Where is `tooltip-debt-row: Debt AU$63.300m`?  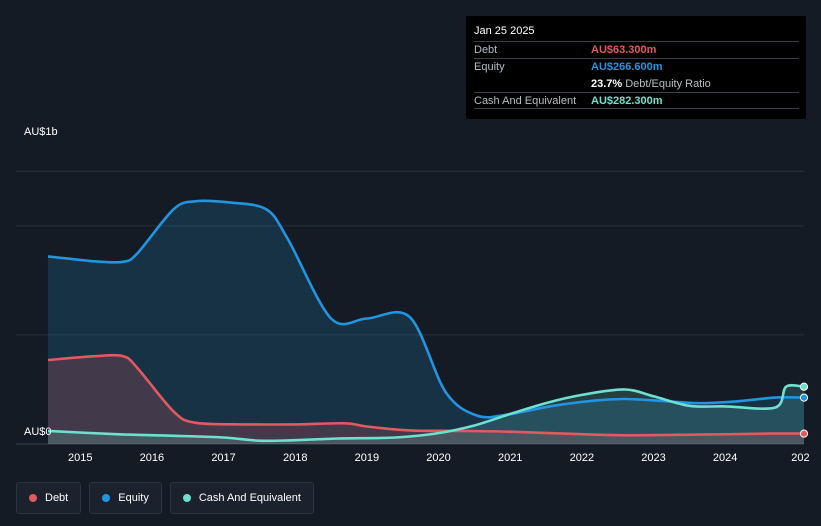 tooltip-debt-row: Debt AU$63.300m is located at coordinates (636, 49).